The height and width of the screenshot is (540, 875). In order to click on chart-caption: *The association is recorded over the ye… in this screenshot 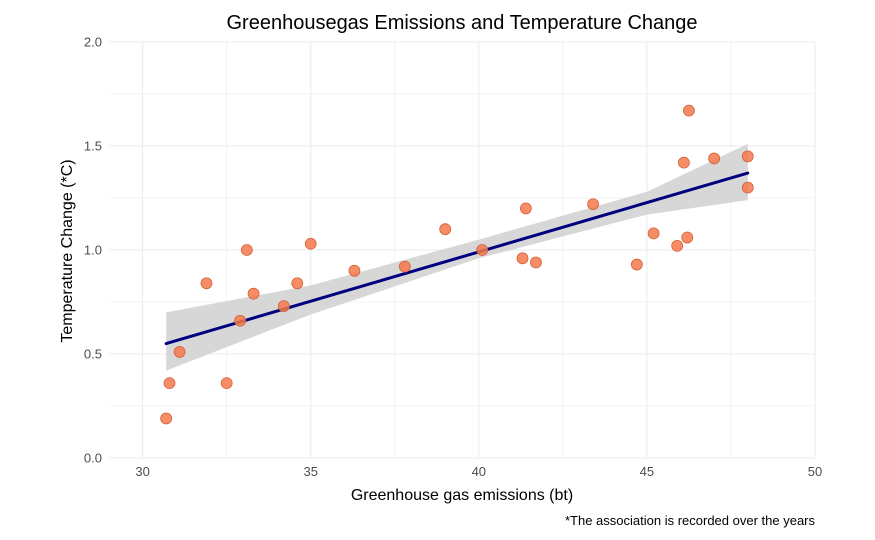, I will do `click(690, 520)`.